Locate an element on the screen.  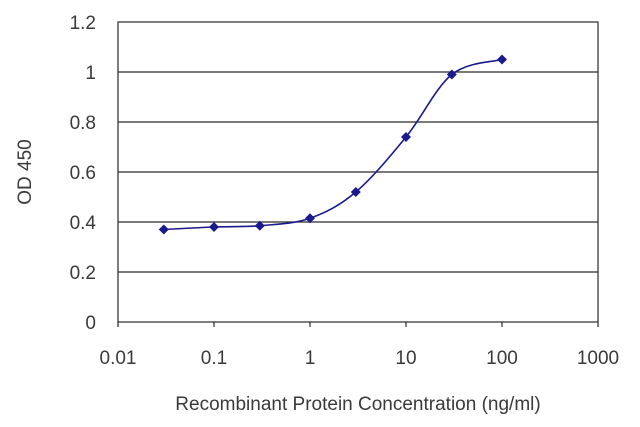
y-tick-label: 0.8 is located at coordinates (83, 123).